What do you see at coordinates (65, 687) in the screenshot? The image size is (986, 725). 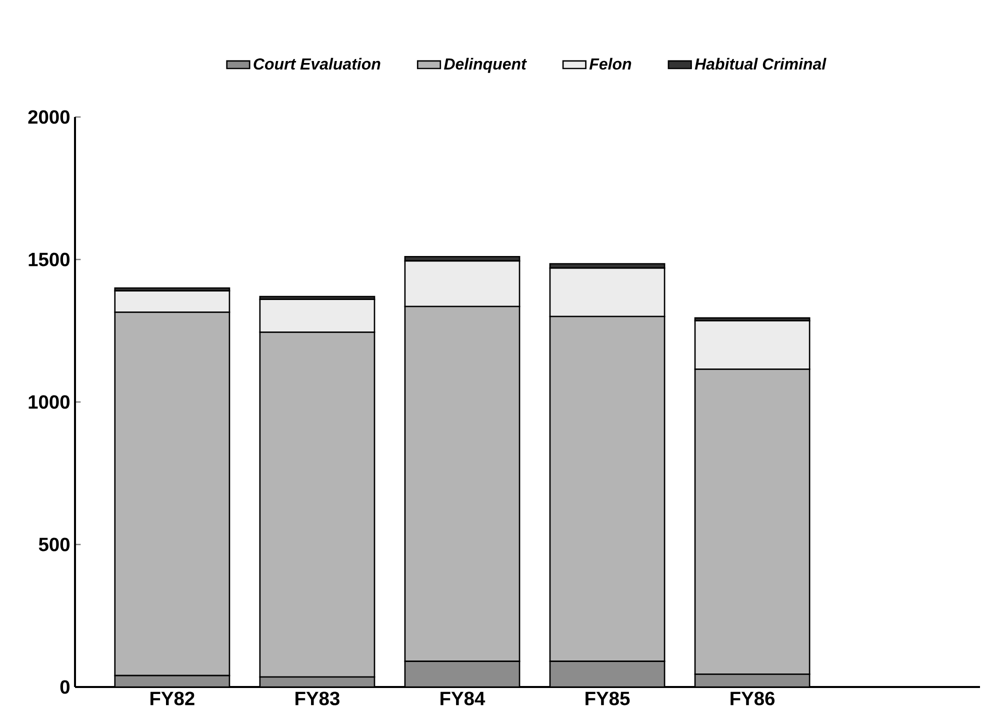 I see `y-tick-label: 0` at bounding box center [65, 687].